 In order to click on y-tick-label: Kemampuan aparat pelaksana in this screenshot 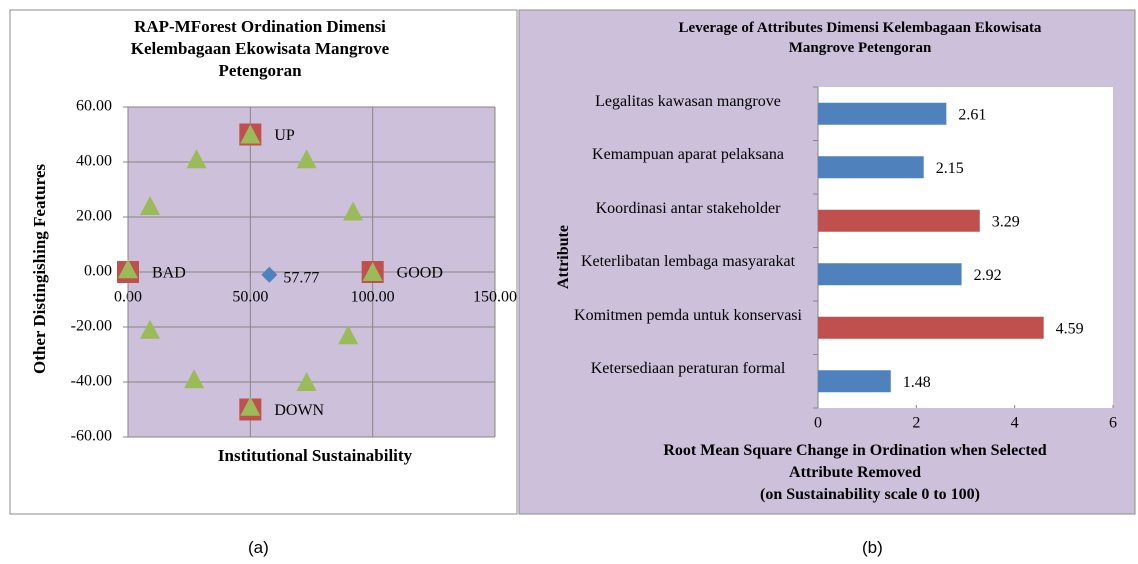, I will do `click(688, 155)`.